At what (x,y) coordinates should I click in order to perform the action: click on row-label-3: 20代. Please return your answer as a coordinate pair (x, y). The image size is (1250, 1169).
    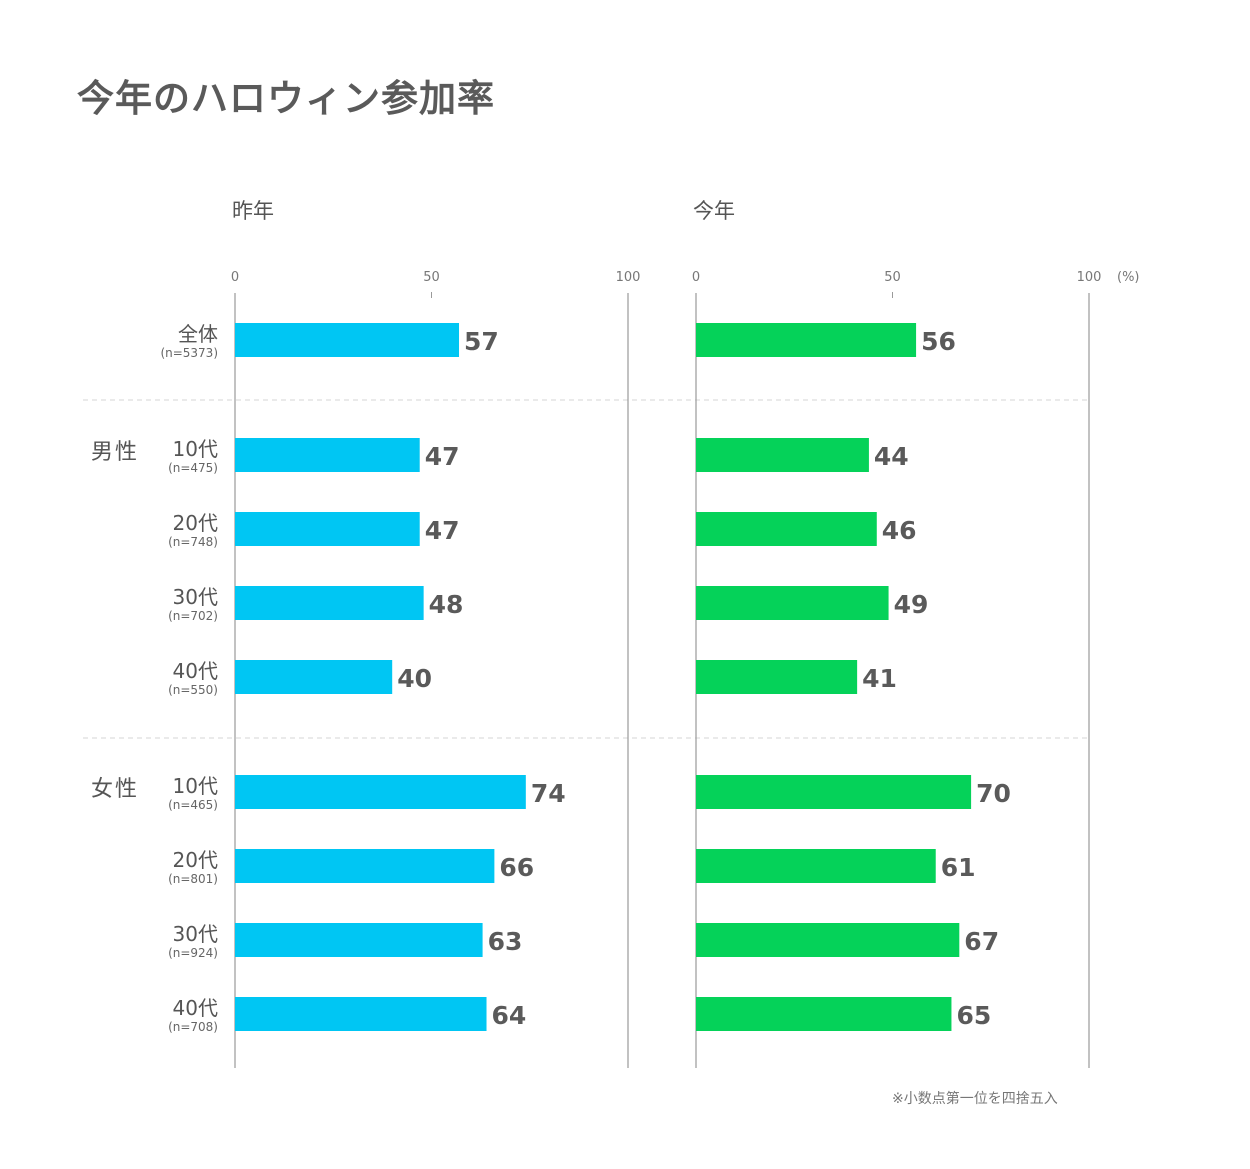
    Looking at the image, I should click on (195, 523).